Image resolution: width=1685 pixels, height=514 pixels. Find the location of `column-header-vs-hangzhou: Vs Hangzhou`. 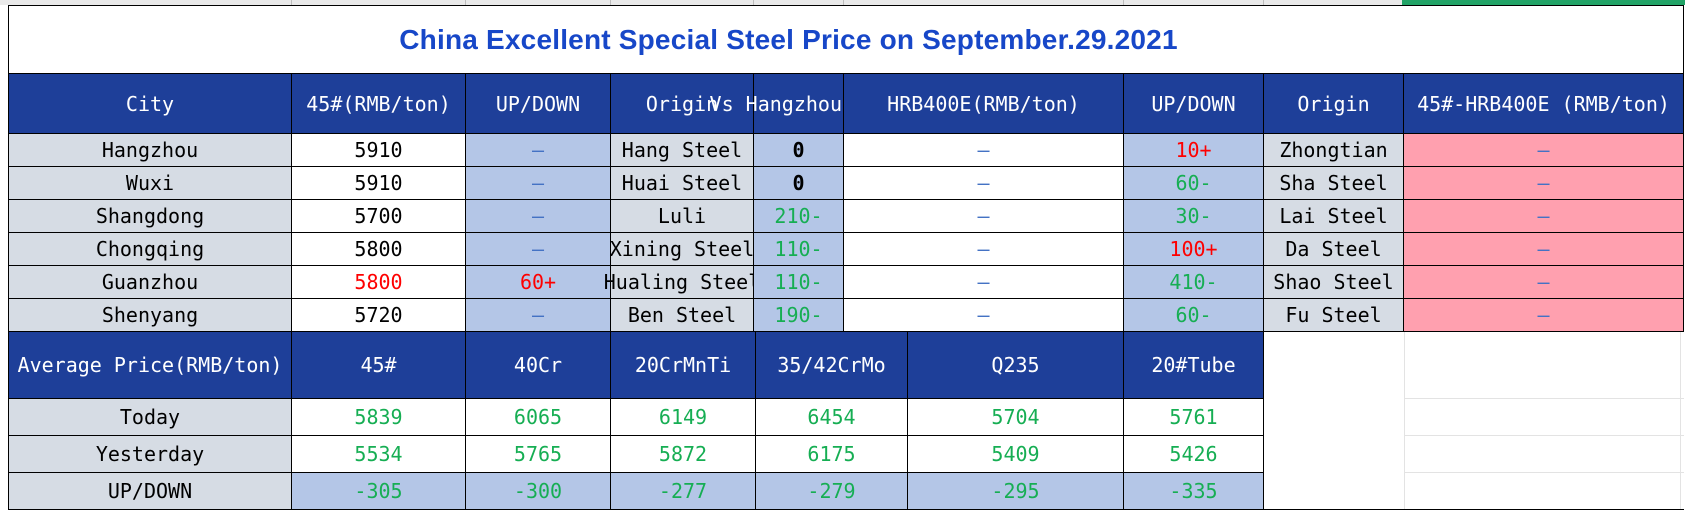

column-header-vs-hangzhou: Vs Hangzhou is located at coordinates (777, 104).